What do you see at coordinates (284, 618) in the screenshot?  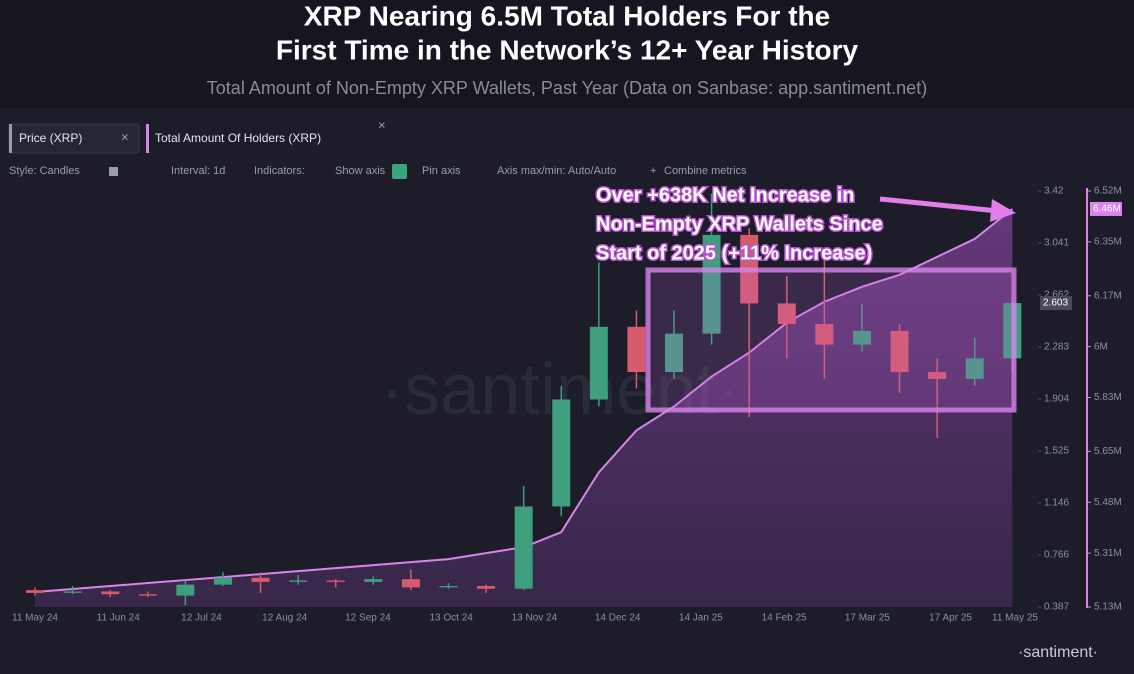 I see `x-tick-label: 12 Aug 24` at bounding box center [284, 618].